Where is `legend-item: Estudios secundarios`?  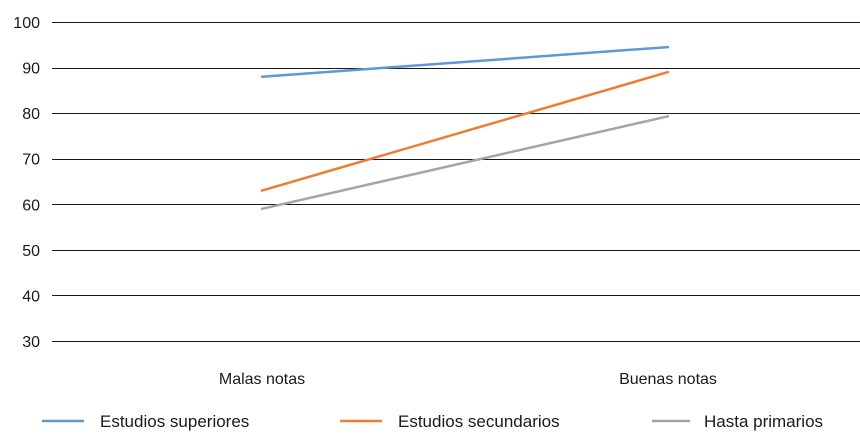 legend-item: Estudios secundarios is located at coordinates (450, 421).